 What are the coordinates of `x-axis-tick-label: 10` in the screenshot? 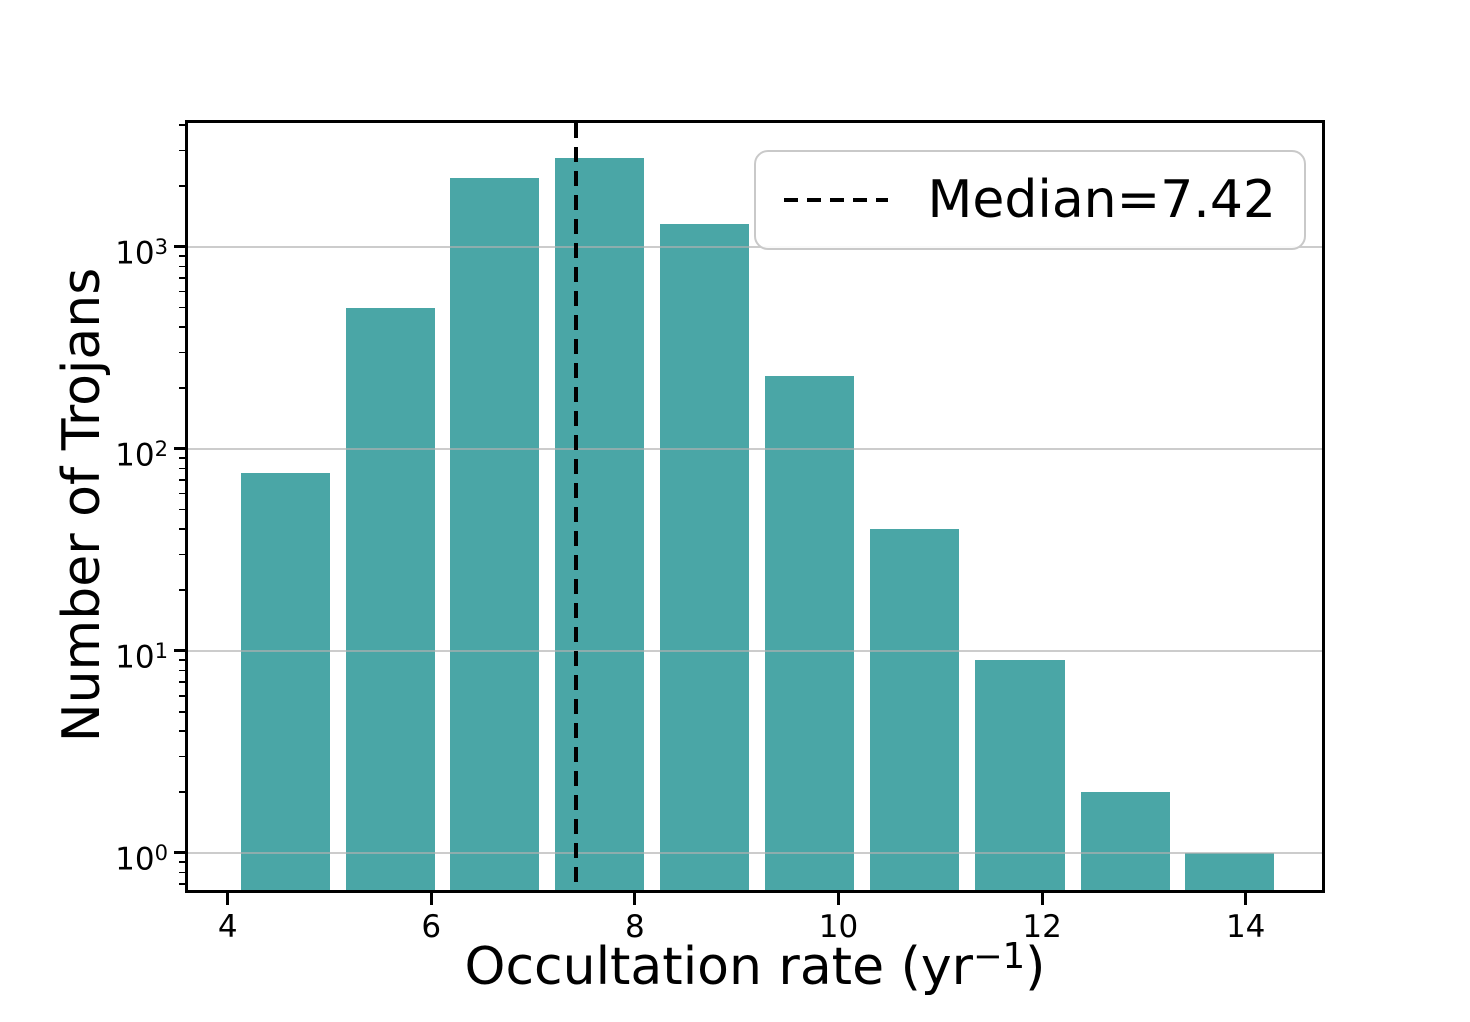 It's located at (838, 927).